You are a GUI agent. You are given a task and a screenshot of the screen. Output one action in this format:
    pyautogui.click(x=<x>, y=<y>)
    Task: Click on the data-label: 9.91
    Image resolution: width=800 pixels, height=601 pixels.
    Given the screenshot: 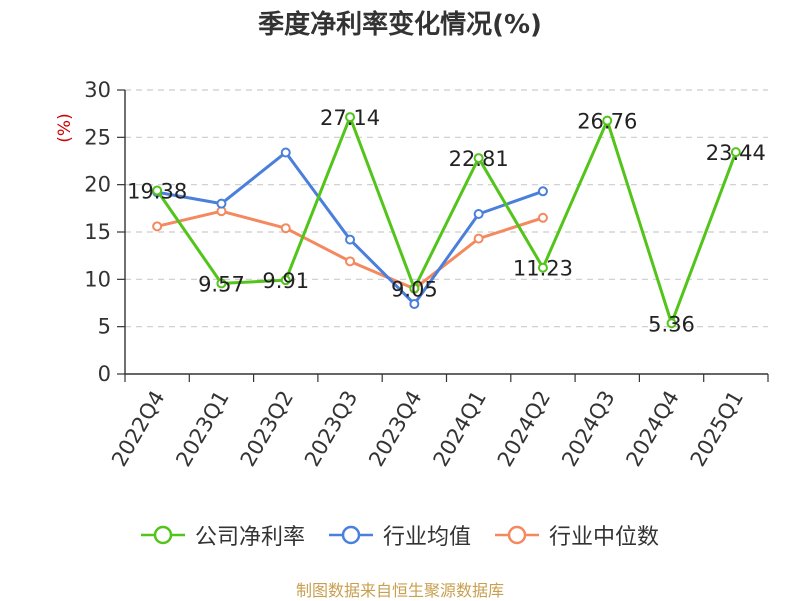 What is the action you would take?
    pyautogui.click(x=285, y=281)
    